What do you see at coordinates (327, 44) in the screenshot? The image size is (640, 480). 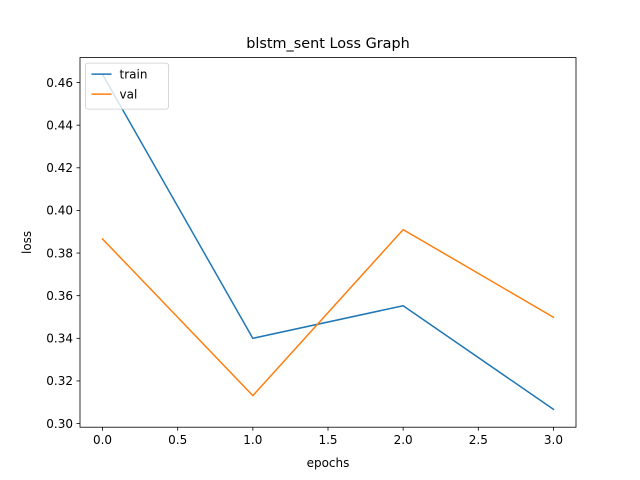 I see `chart-title: blstm_sent Loss Graph` at bounding box center [327, 44].